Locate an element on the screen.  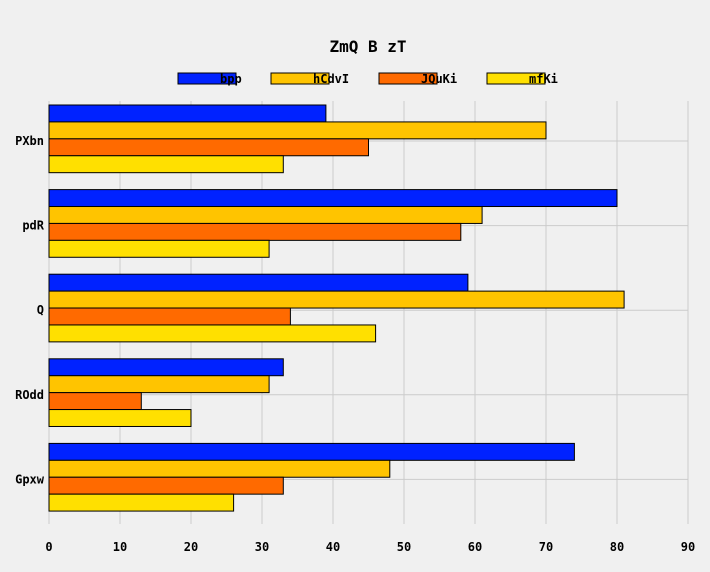
y-axis-ticks: PXbn pdR Q ROdd Gpxw is located at coordinates (30, 310).